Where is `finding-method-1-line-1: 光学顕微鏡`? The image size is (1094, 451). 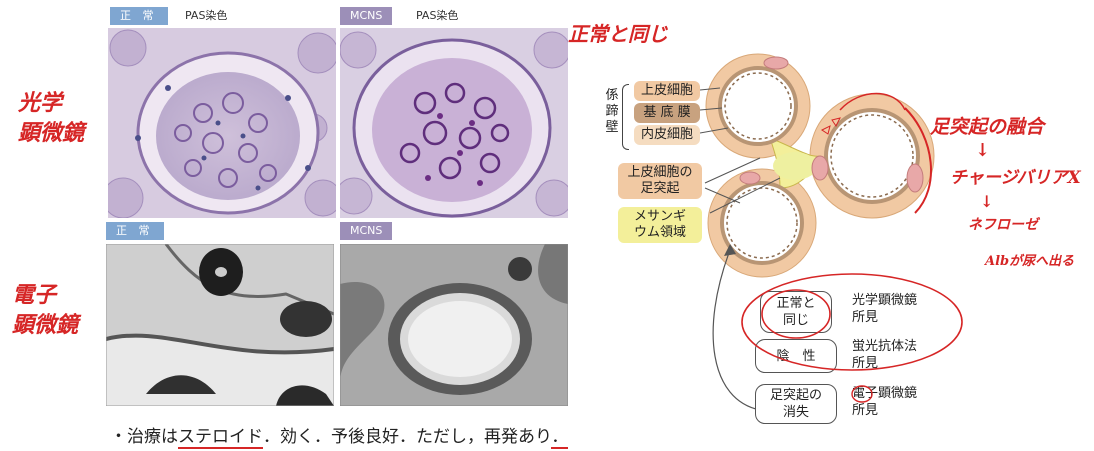
finding-method-1-line-1: 光学顕微鏡 is located at coordinates (885, 300).